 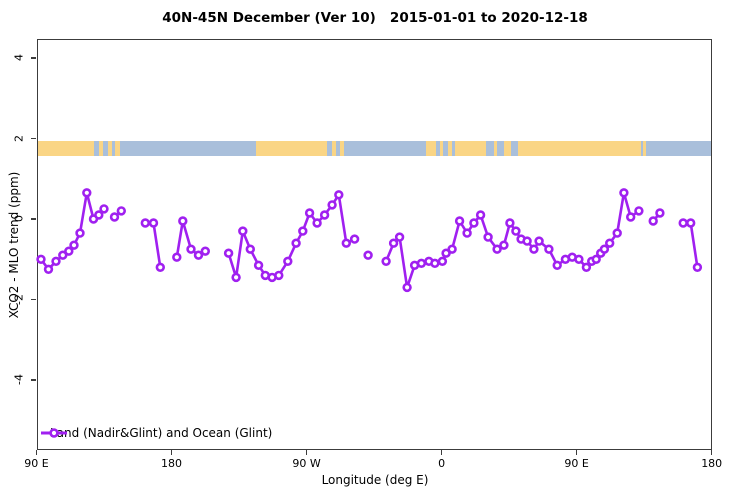 What do you see at coordinates (306, 463) in the screenshot?
I see `x-tick-label: 90 W` at bounding box center [306, 463].